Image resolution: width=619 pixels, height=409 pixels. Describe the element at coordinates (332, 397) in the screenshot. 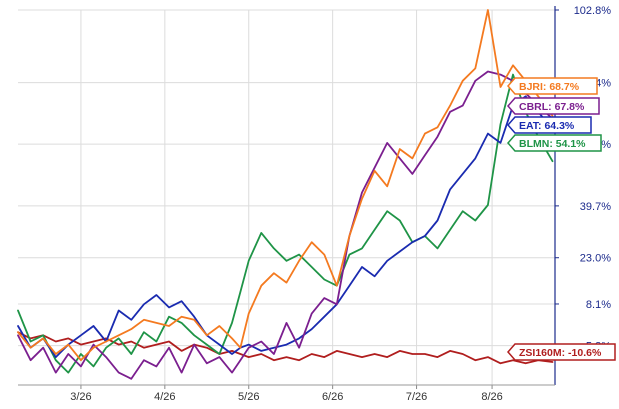

I see `x-tick-label: 6/26` at that location.